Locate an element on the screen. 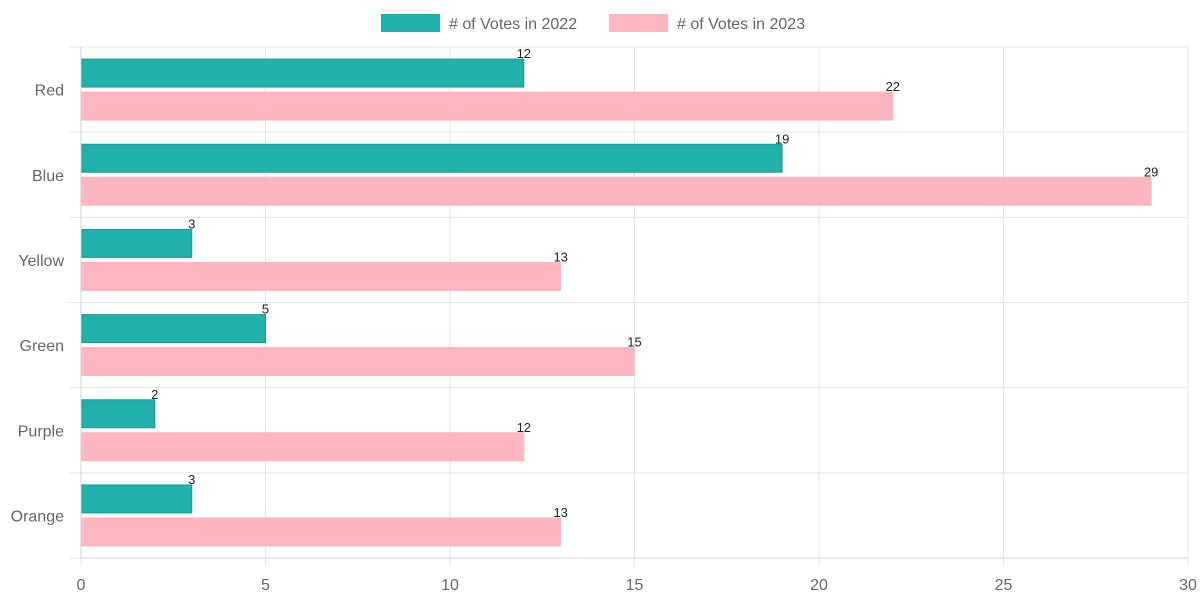  data-label-blue-2023: 29 is located at coordinates (1151, 171).